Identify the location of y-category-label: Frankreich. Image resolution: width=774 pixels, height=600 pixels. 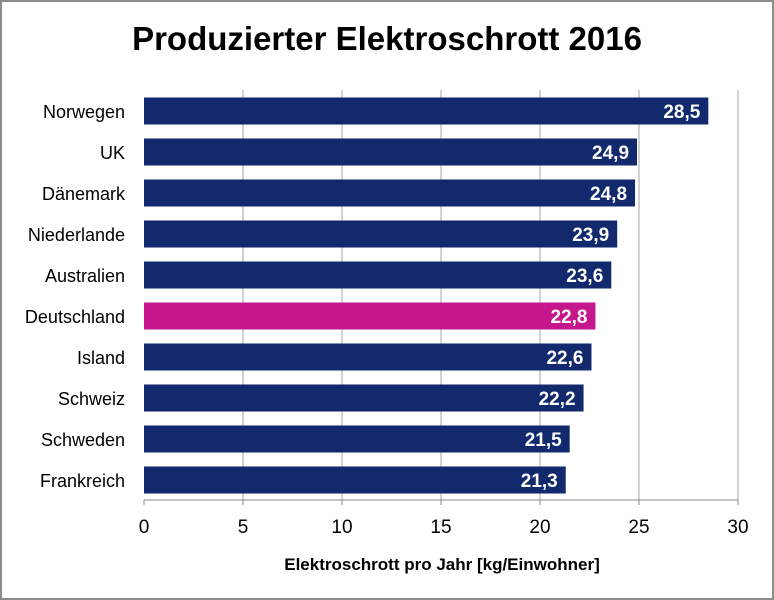
(82, 481).